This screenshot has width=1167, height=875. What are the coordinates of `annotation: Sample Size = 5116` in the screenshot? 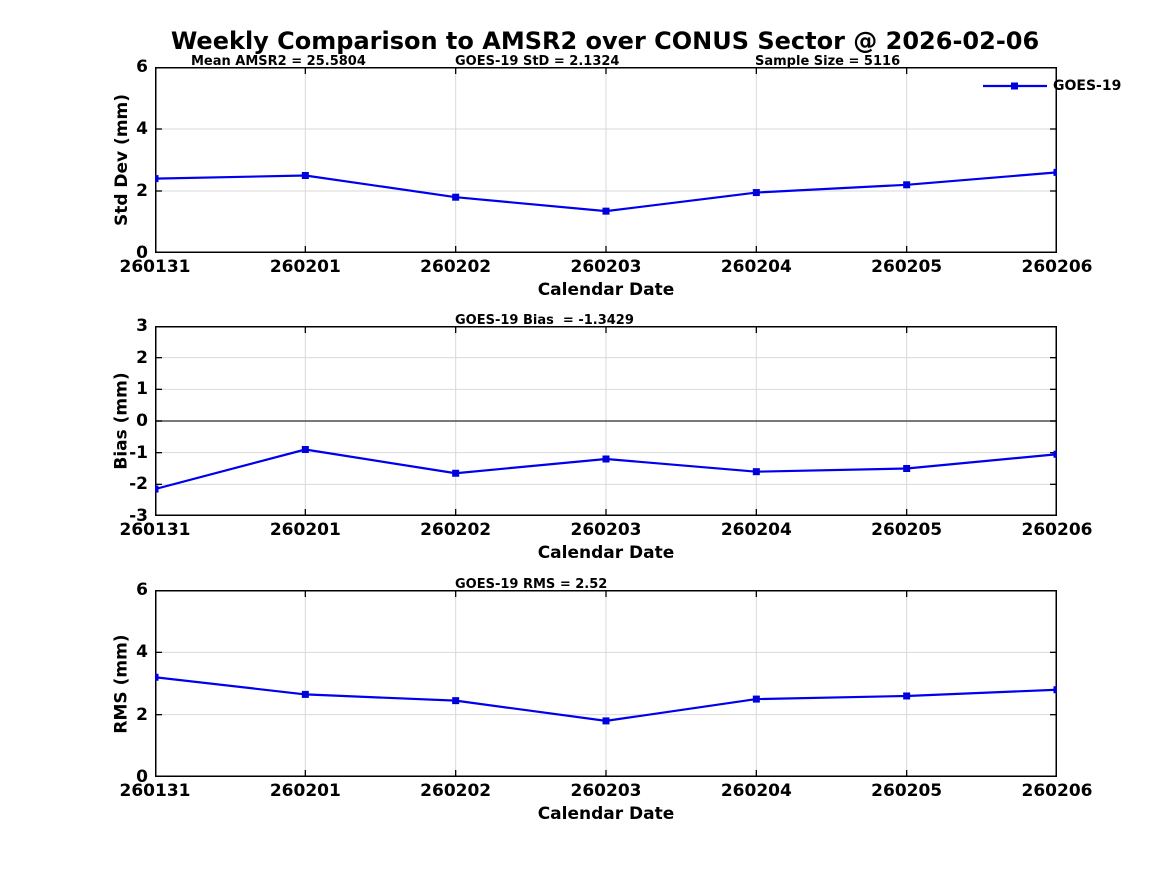 It's located at (828, 61).